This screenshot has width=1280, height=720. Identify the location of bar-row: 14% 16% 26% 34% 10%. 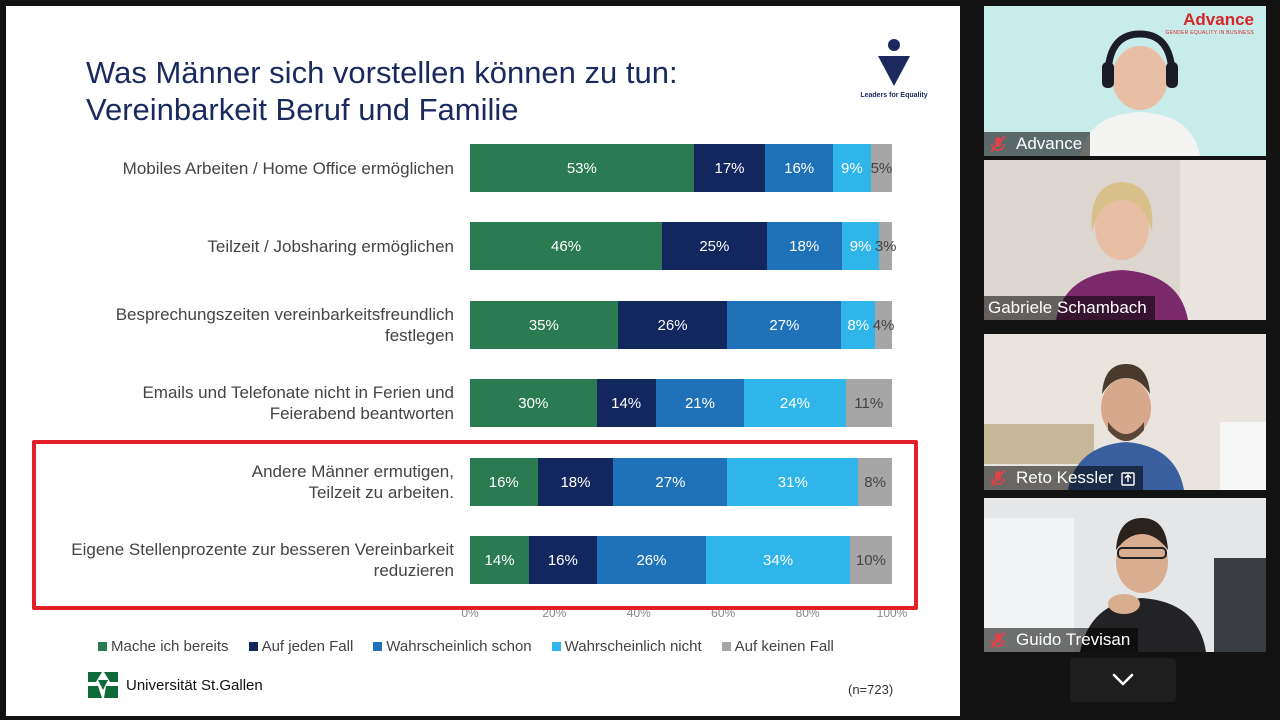
(681, 560).